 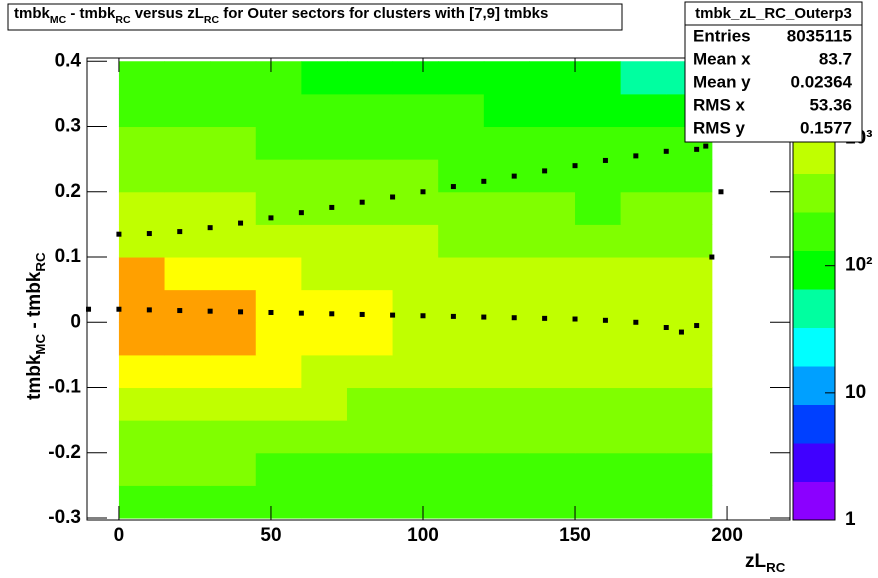 I want to click on z-tick-label: 1, so click(x=850, y=519).